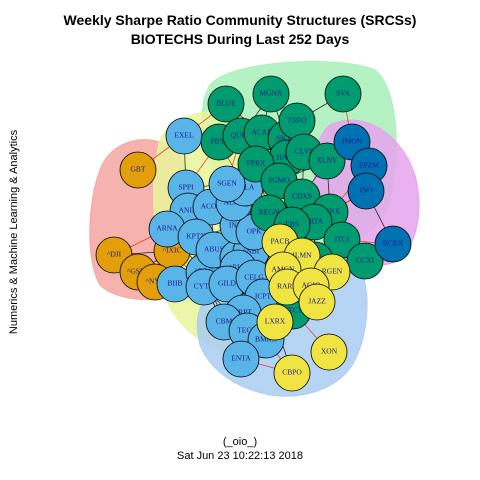 The height and width of the screenshot is (480, 480). I want to click on node-label: ARNA, so click(167, 228).